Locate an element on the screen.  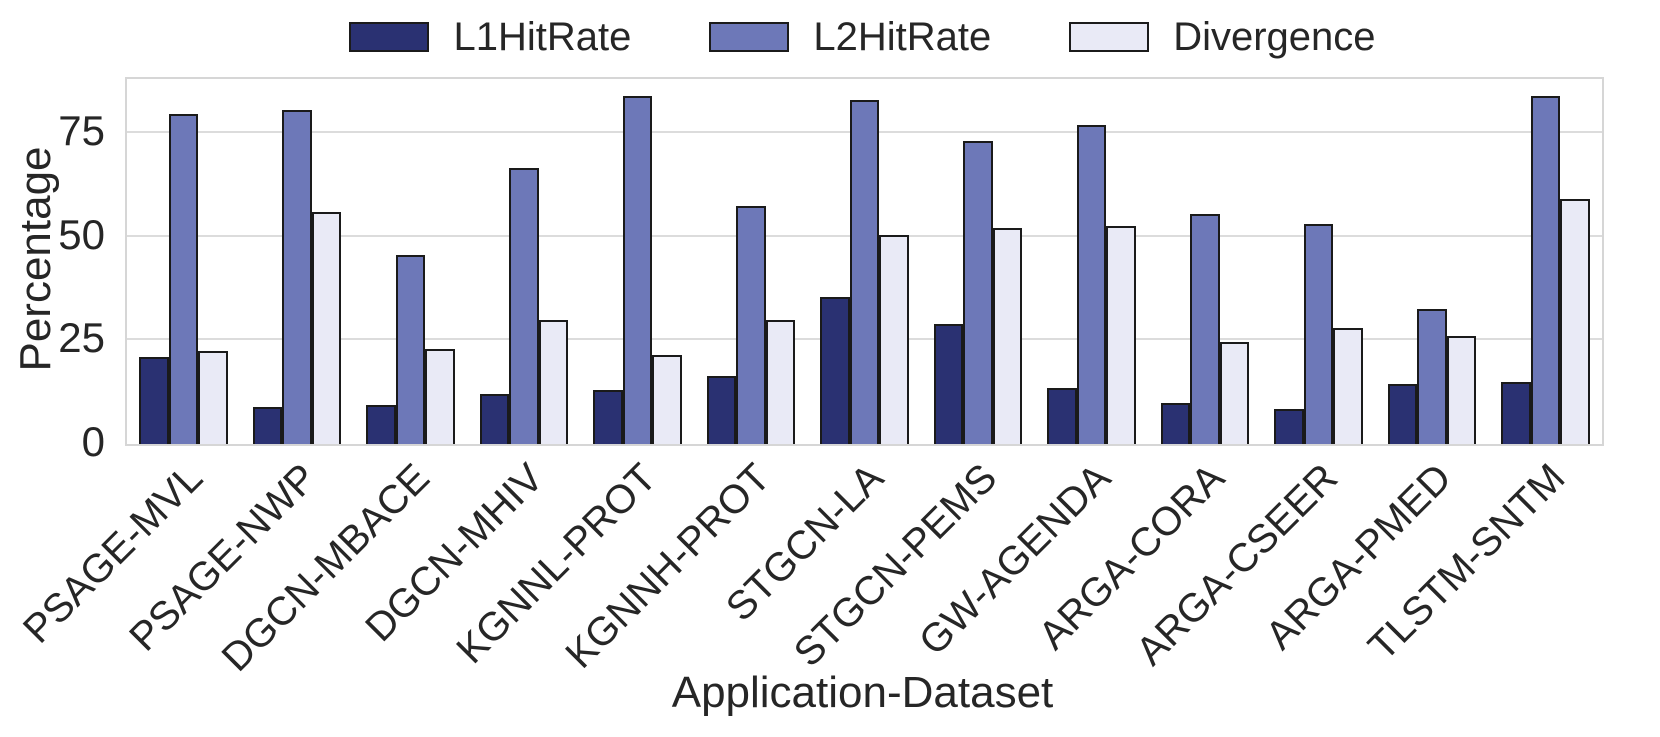
bar-divergence-psage-mvl is located at coordinates (213, 397).